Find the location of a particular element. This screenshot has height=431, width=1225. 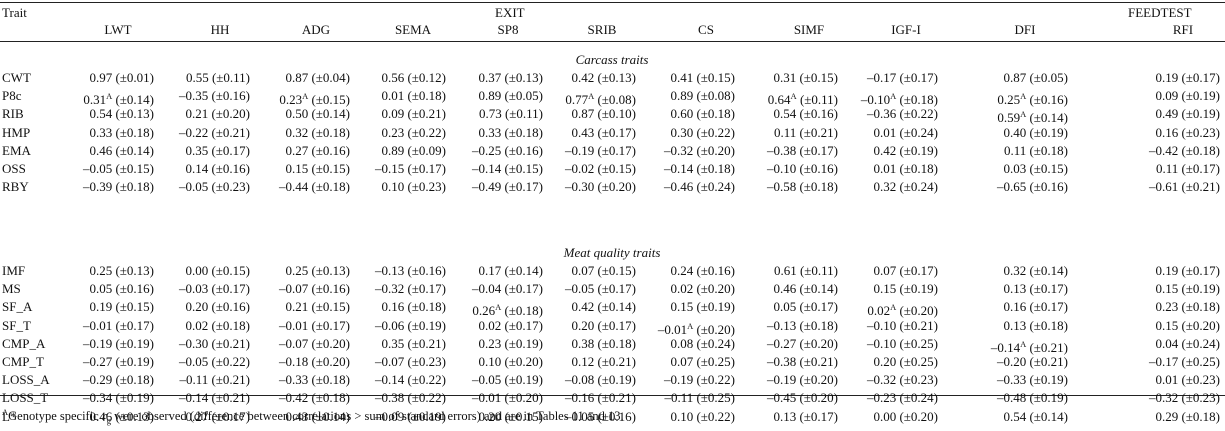

cell-value: 0.13 (±0.17) is located at coordinates (1035, 289).